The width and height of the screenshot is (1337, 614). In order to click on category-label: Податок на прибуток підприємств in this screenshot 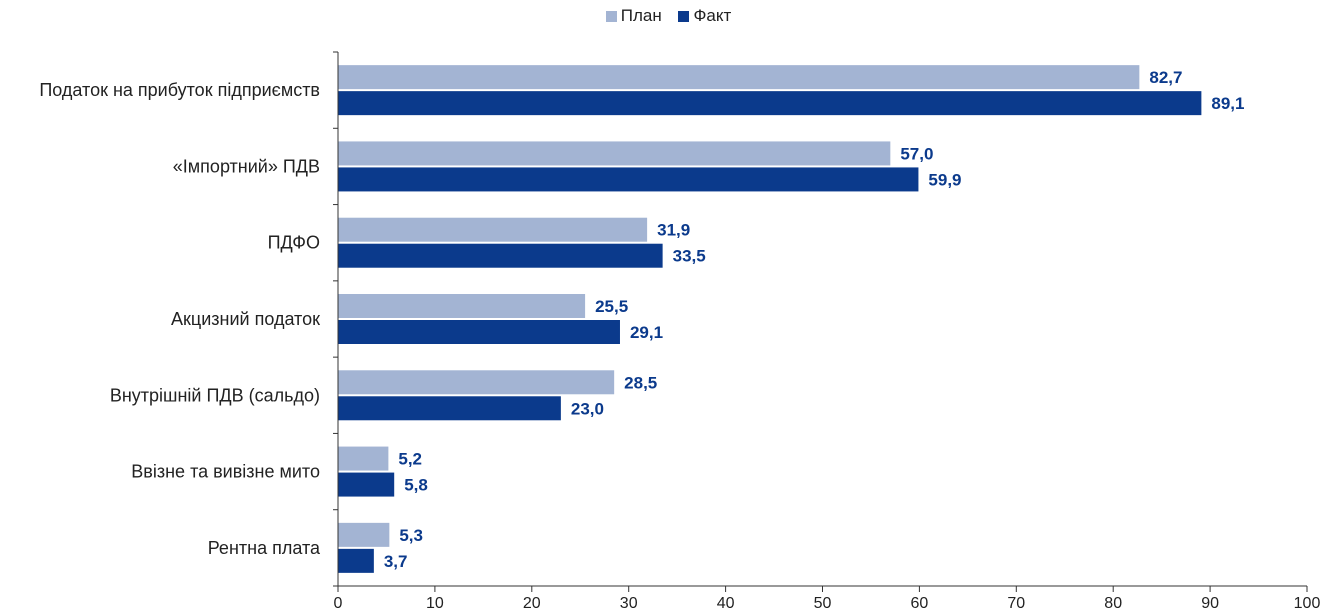, I will do `click(179, 90)`.